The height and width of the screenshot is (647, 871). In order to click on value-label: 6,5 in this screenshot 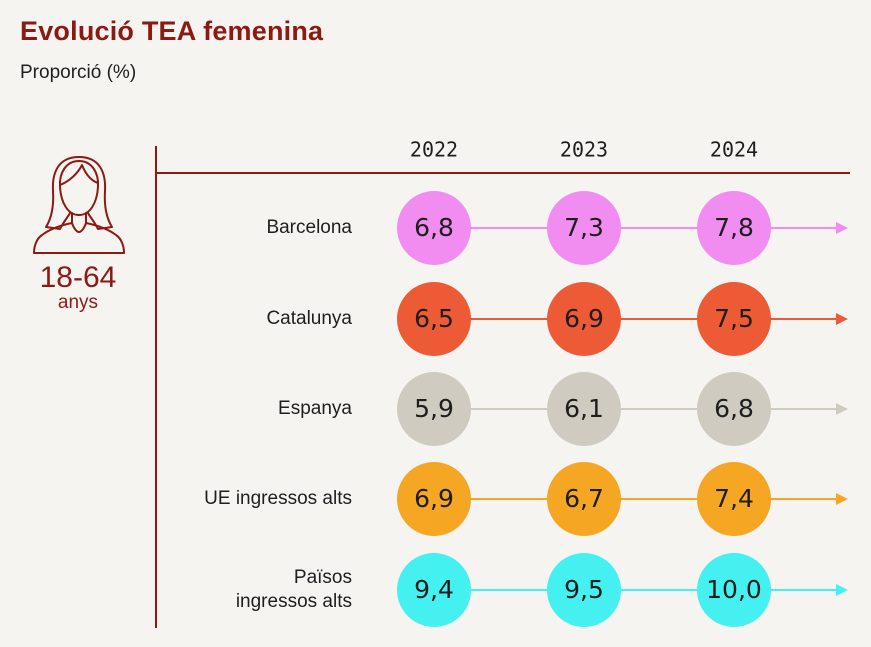, I will do `click(434, 318)`.